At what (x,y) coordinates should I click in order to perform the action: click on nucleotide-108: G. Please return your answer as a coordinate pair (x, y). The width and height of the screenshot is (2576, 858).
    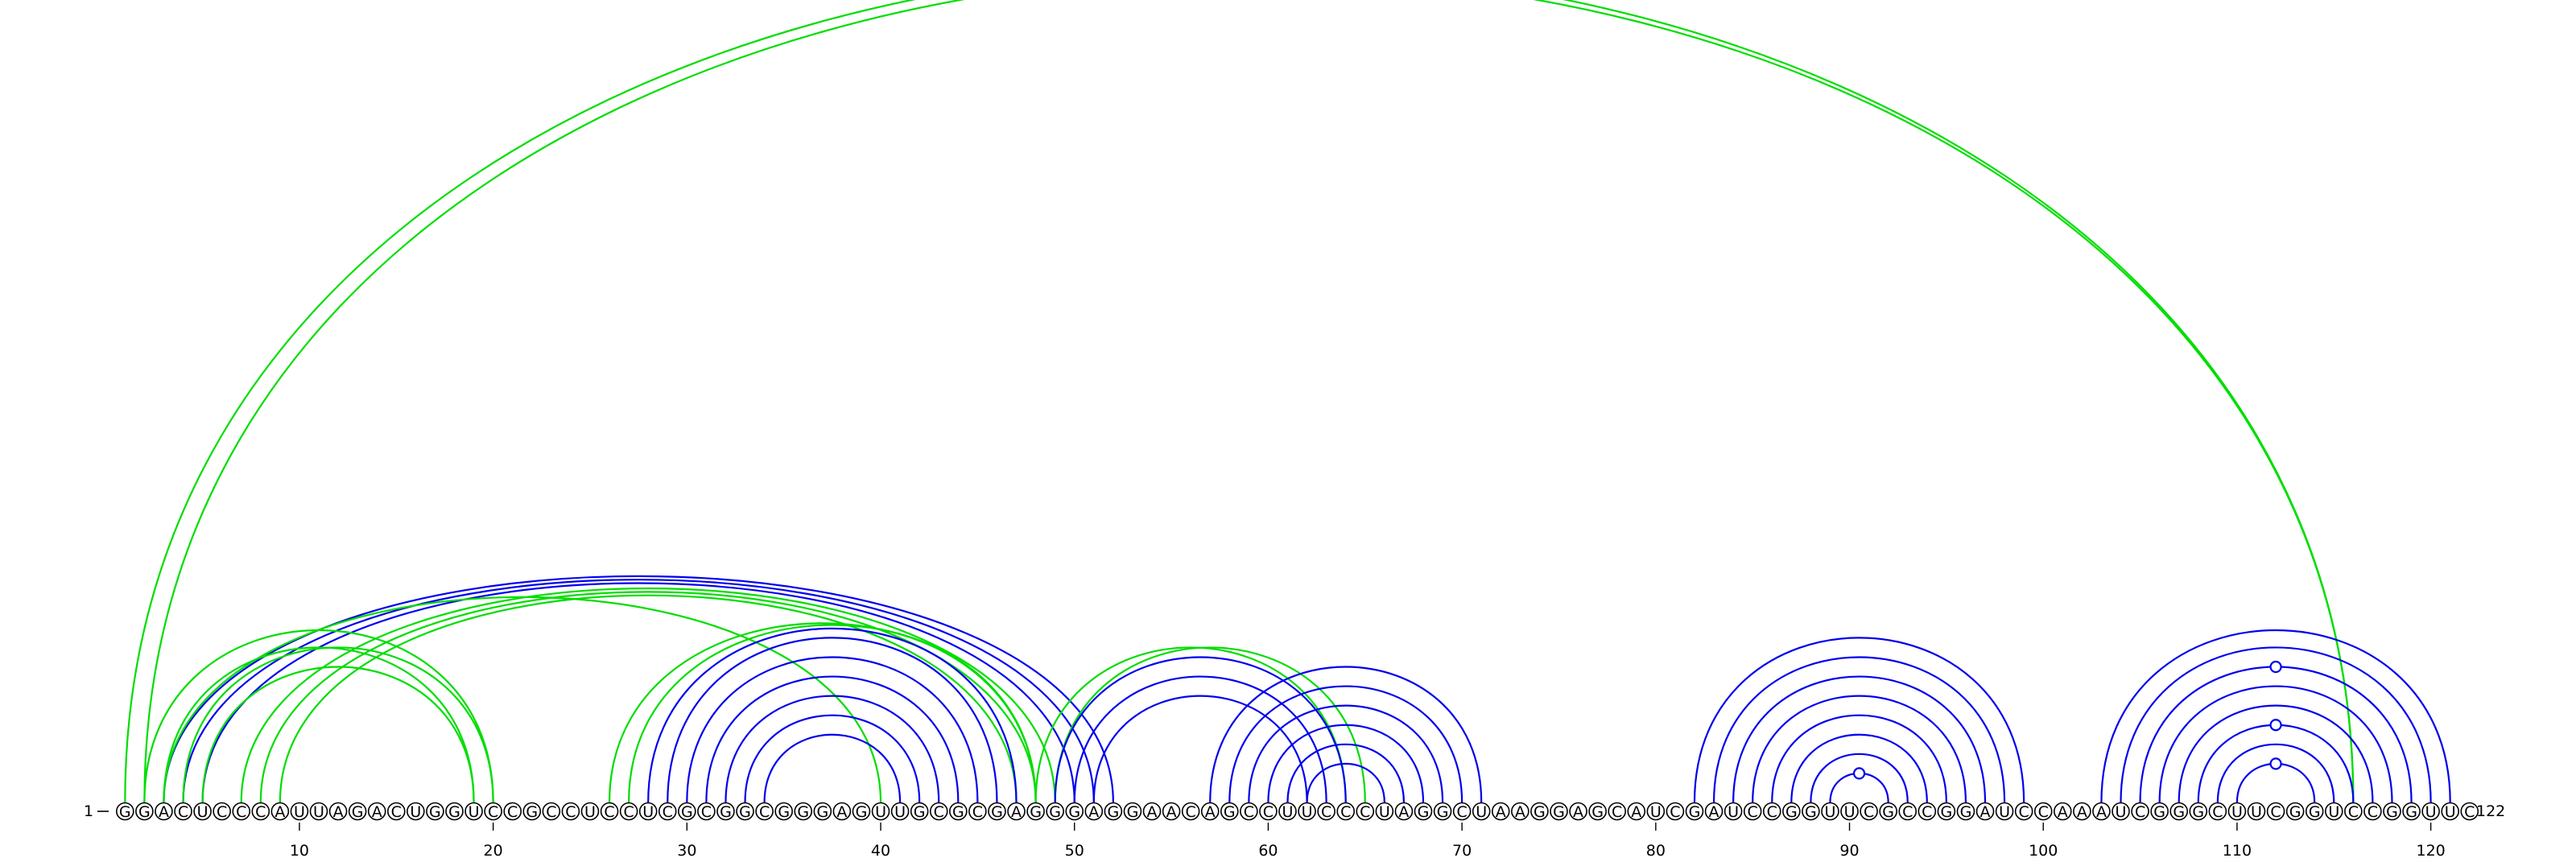
    Looking at the image, I should click on (2198, 812).